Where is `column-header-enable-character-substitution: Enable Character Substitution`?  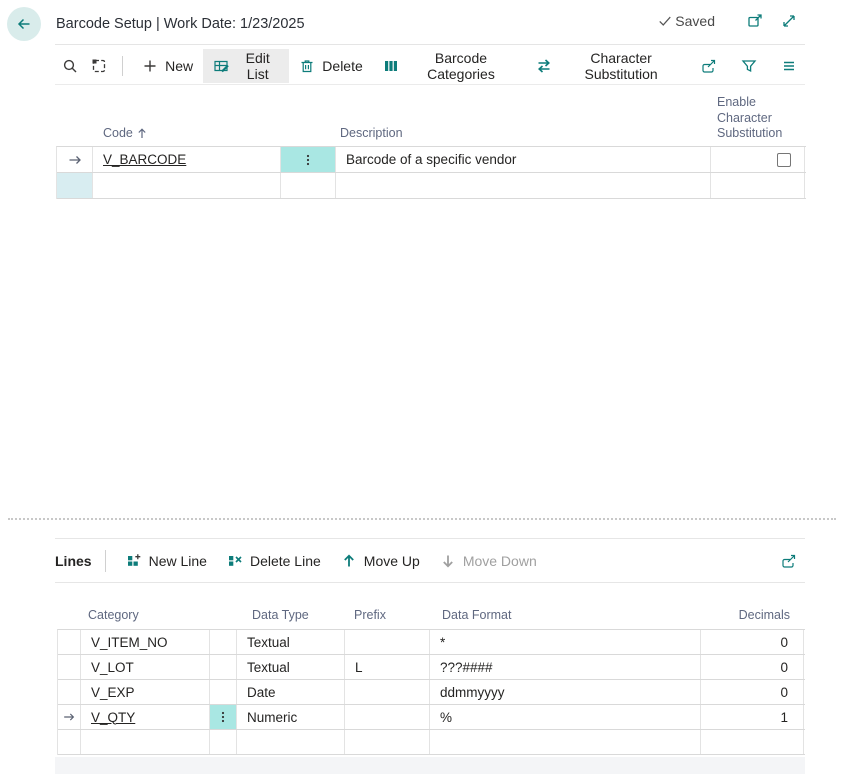
column-header-enable-character-substitution: Enable Character Substitution is located at coordinates (750, 117).